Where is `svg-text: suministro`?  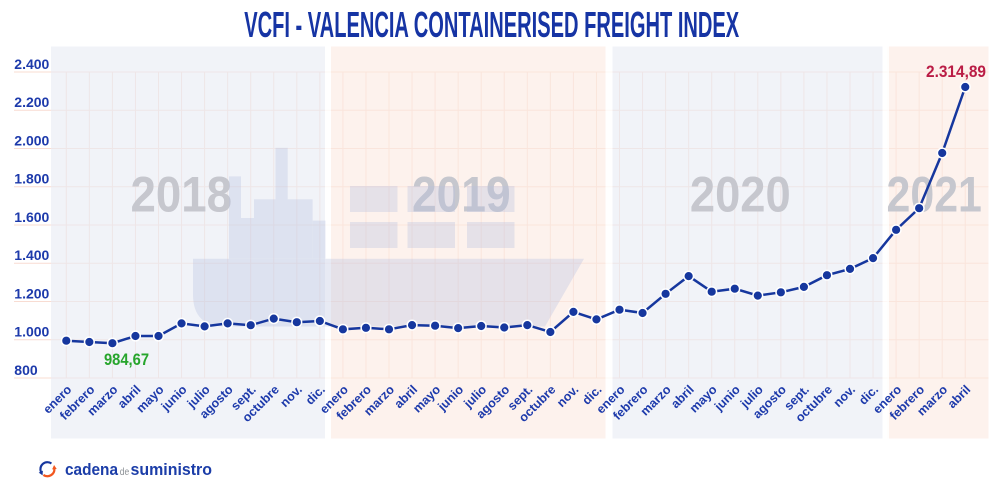
svg-text: suministro is located at coordinates (172, 469).